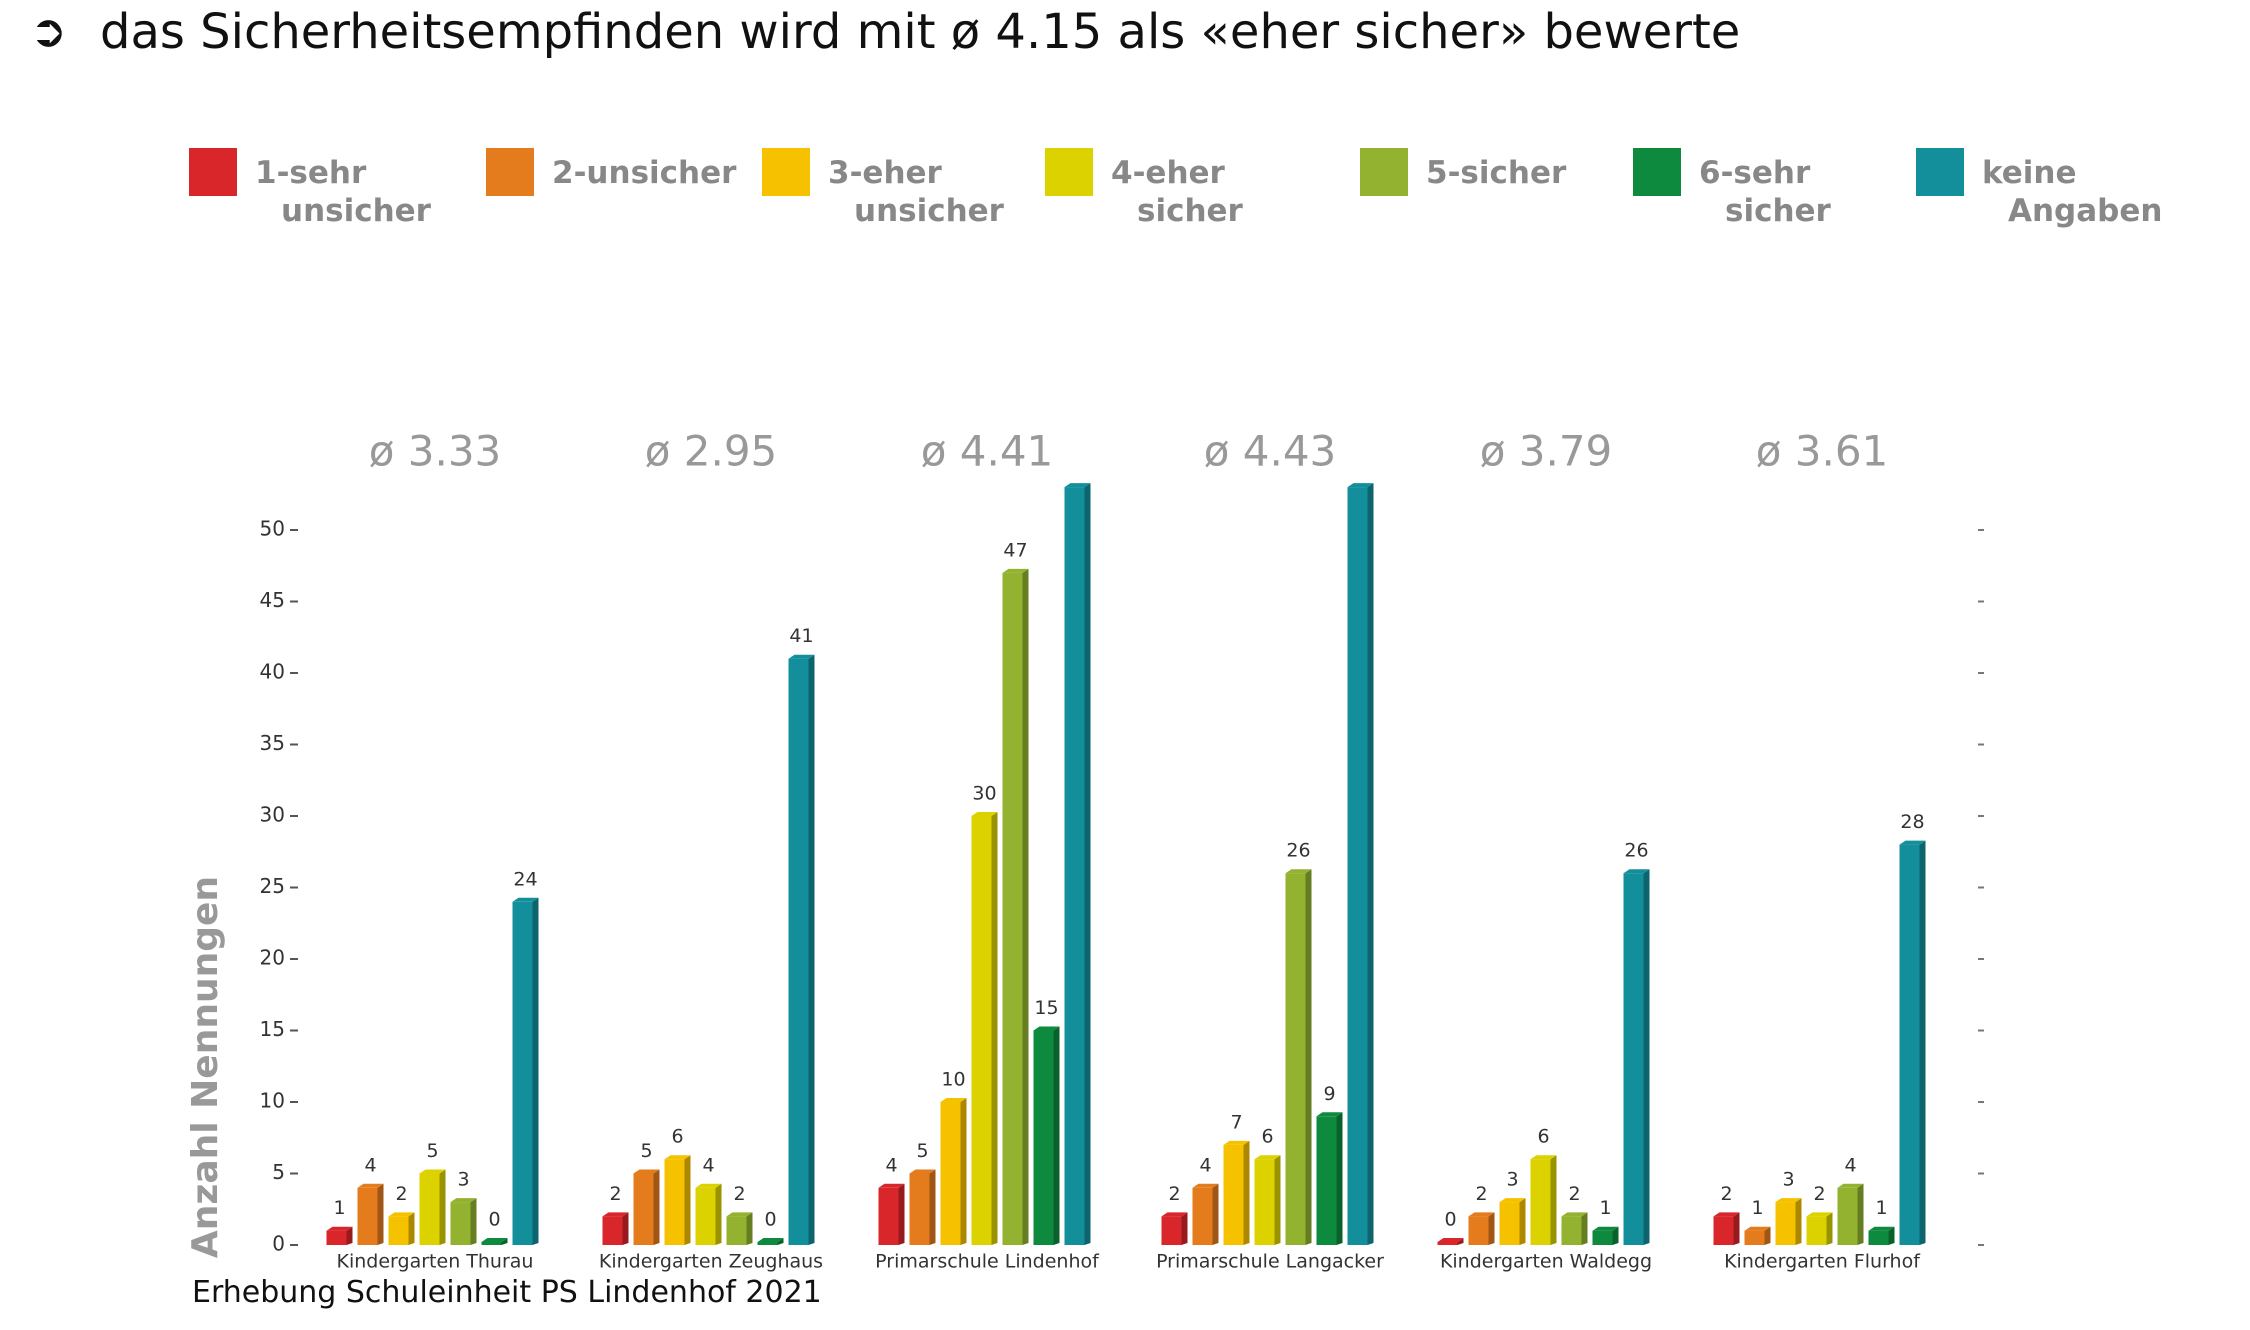  Describe the element at coordinates (987, 1262) in the screenshot. I see `x-tick-label: Primarschule Lindenhof` at that location.